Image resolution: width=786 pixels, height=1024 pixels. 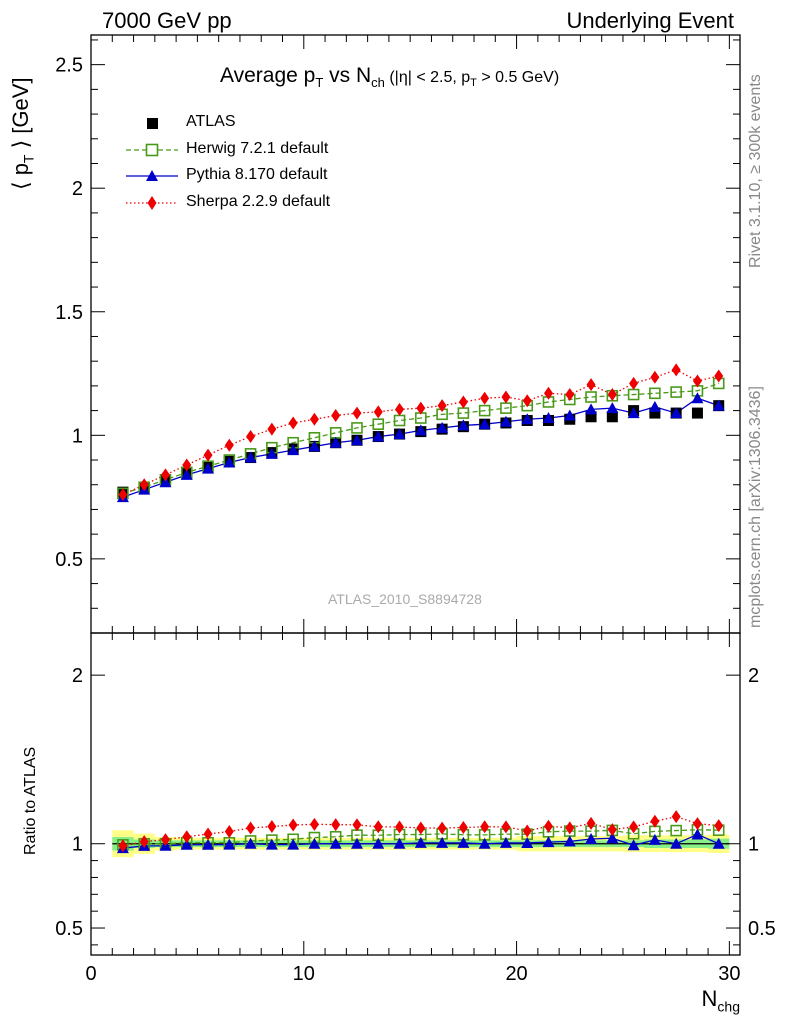 I want to click on y-tick-label-top: 1, so click(x=77, y=436).